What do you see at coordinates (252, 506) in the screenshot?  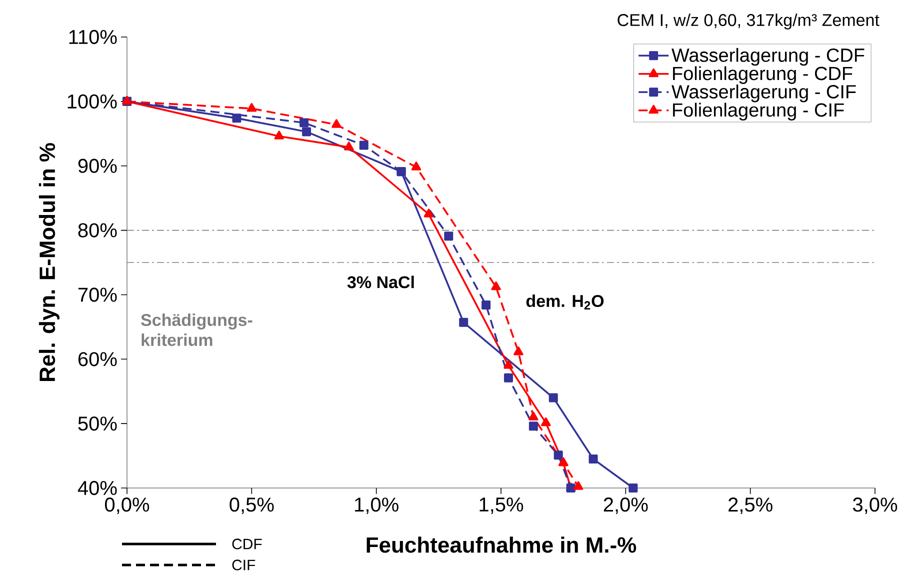 I see `x-tick-label: 0,5%` at bounding box center [252, 506].